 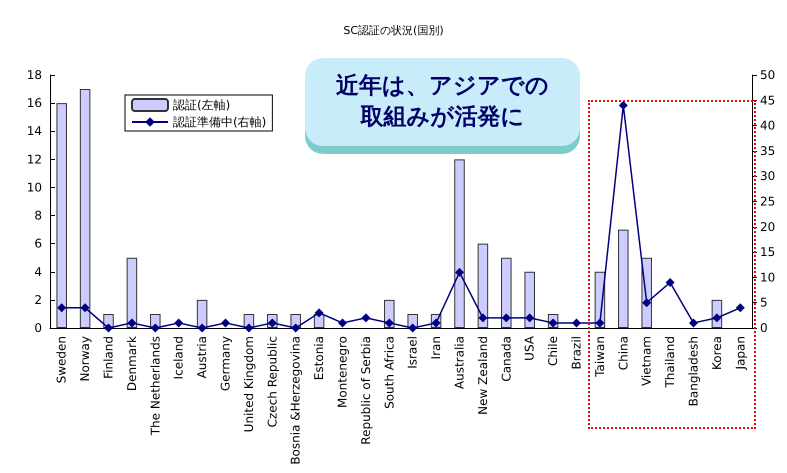 I want to click on x-tick-label: USA, so click(x=529, y=348).